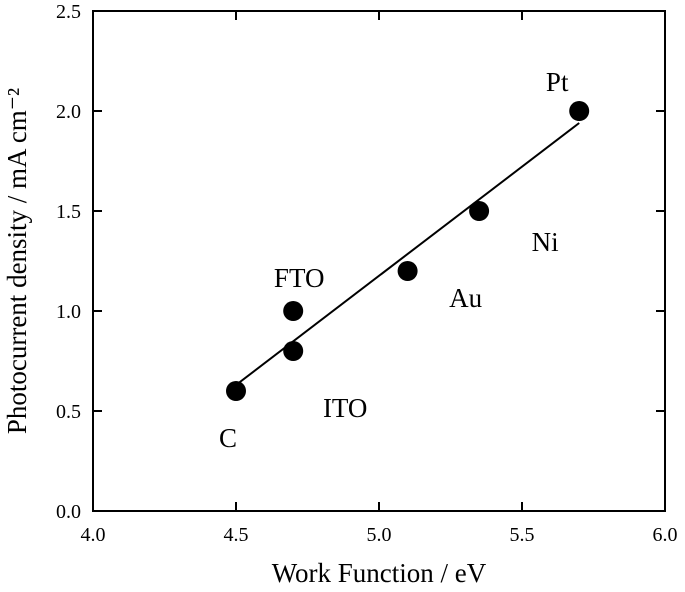  I want to click on data-point-ito, so click(293, 351).